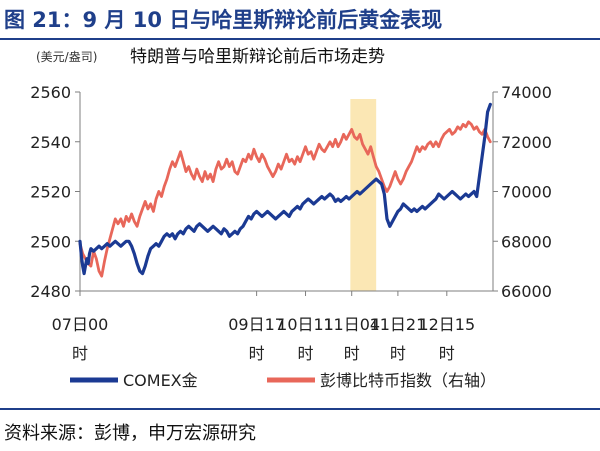 The width and height of the screenshot is (600, 451). What do you see at coordinates (130, 433) in the screenshot?
I see `source-note: 资料来源：彭博，申万宏源研究` at bounding box center [130, 433].